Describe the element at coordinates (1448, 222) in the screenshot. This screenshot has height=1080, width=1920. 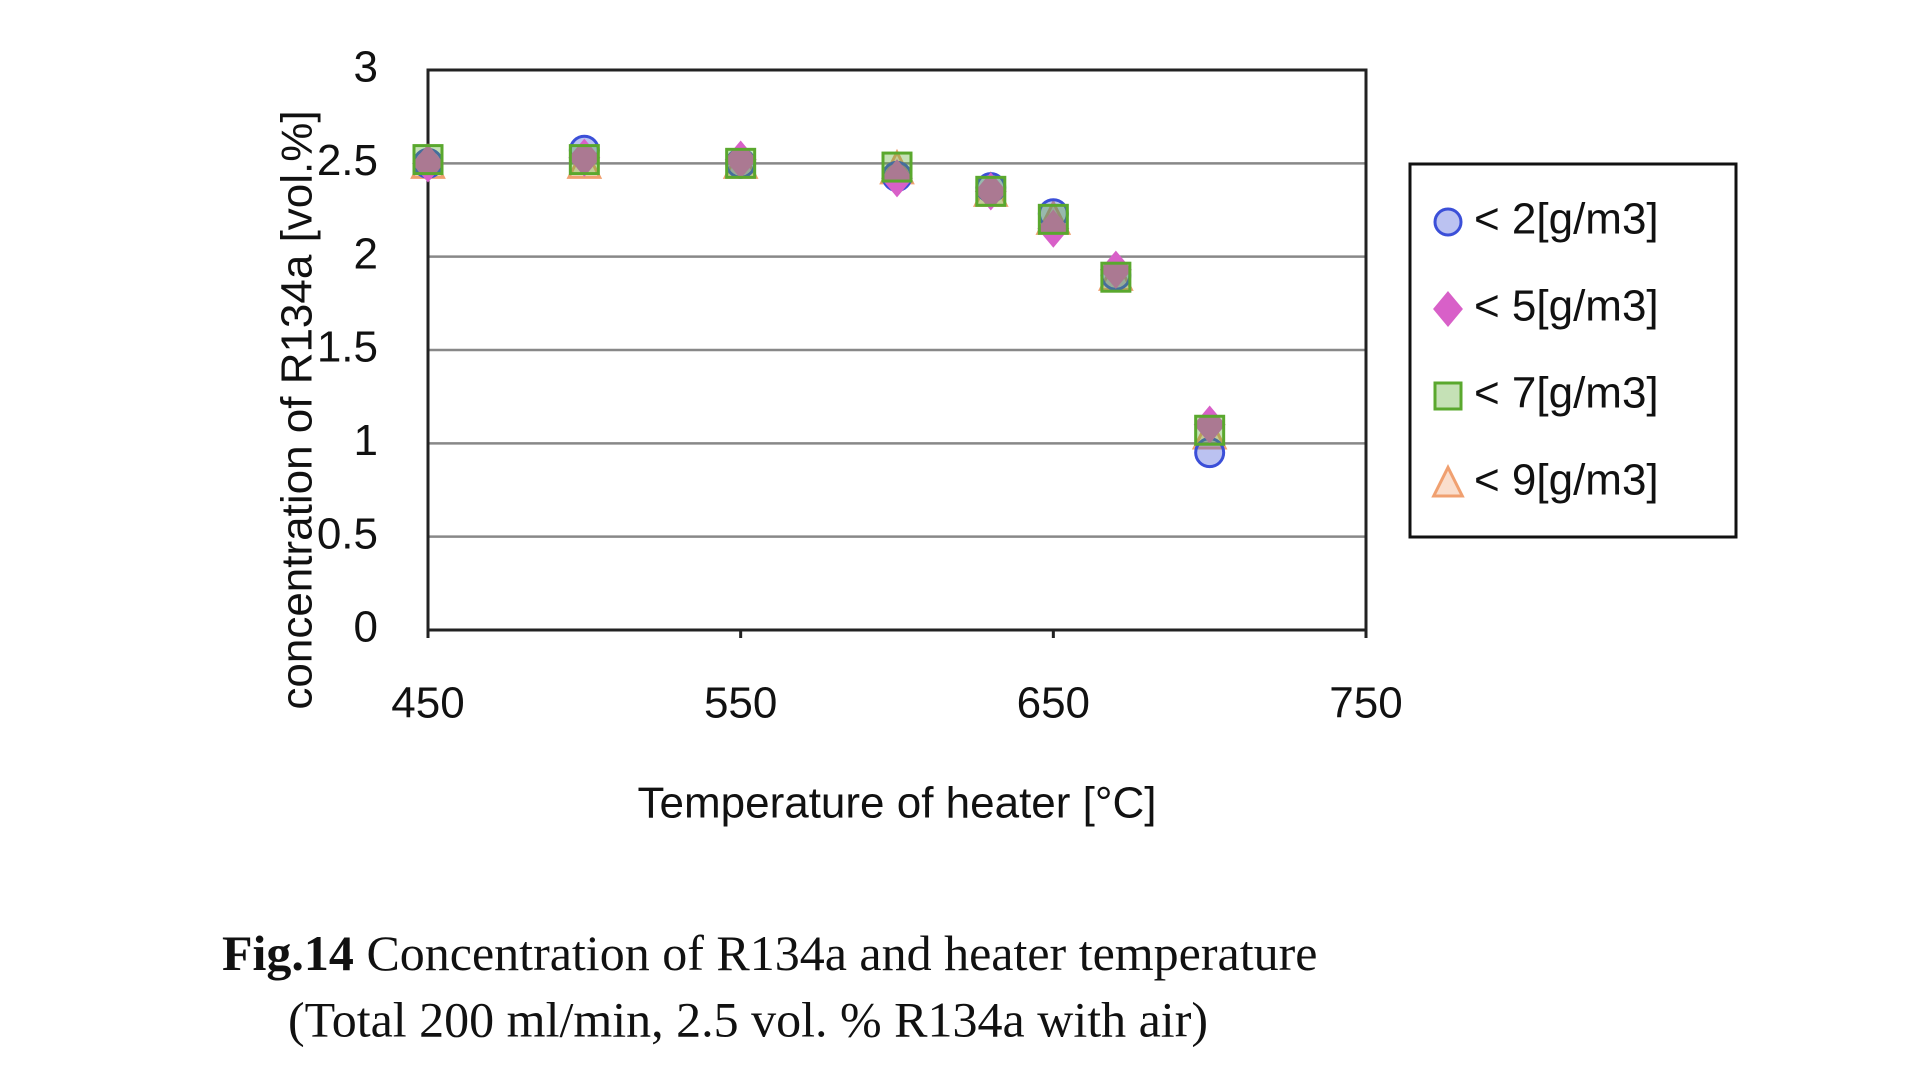
I see `marker-circle` at that location.